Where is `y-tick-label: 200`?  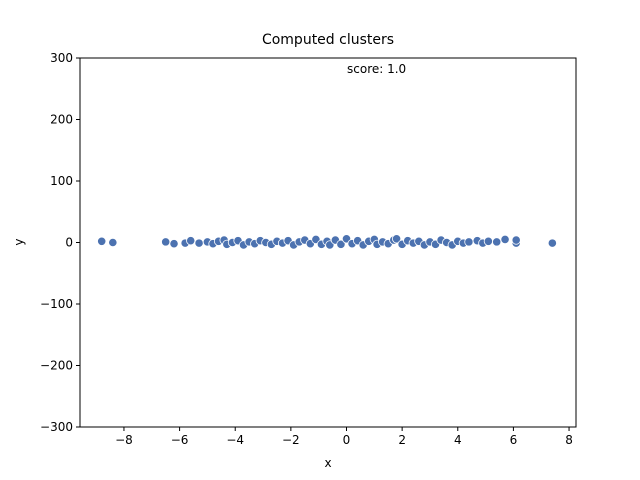
y-tick-label: 200 is located at coordinates (61, 120).